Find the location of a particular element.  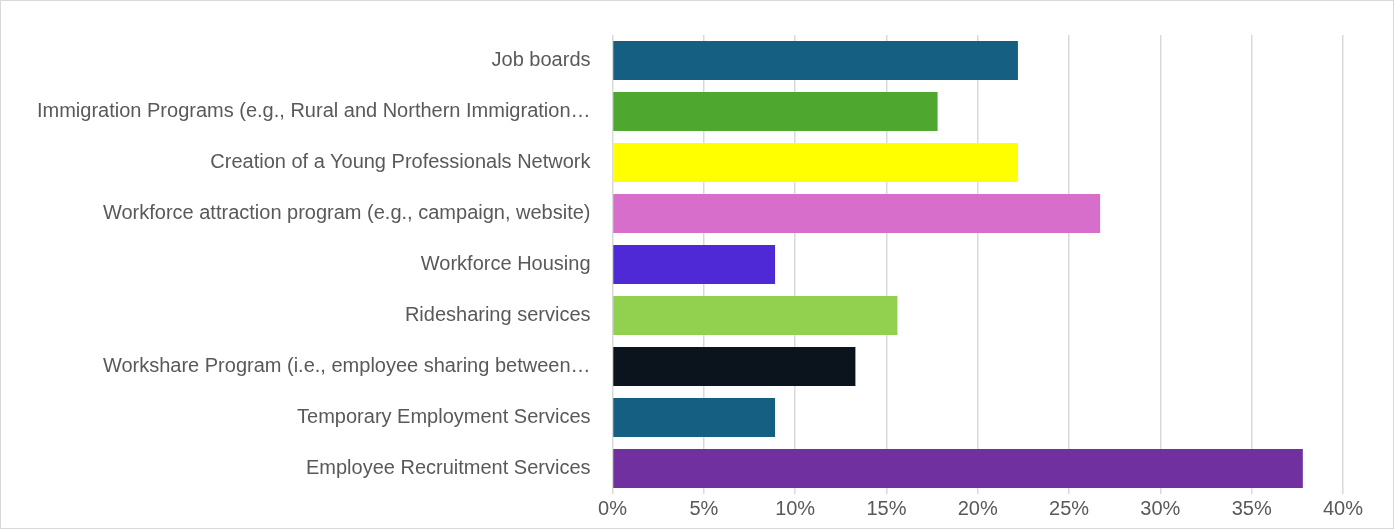

x-tick-label: 20% is located at coordinates (977, 507).